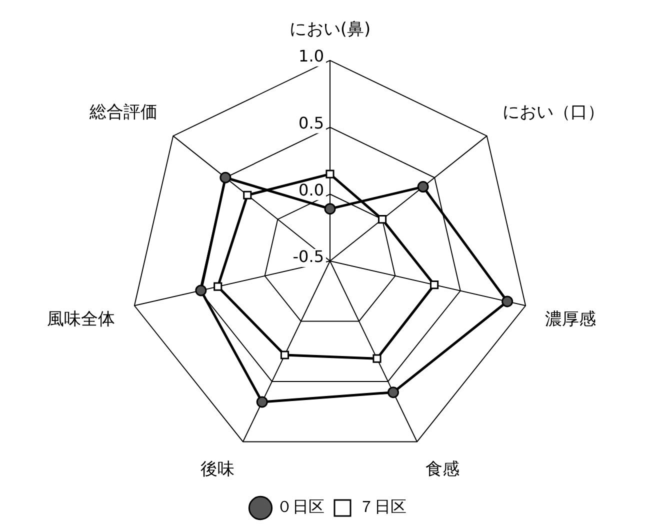  Describe the element at coordinates (570, 320) in the screenshot. I see `spoke-label: 濃厚感` at that location.